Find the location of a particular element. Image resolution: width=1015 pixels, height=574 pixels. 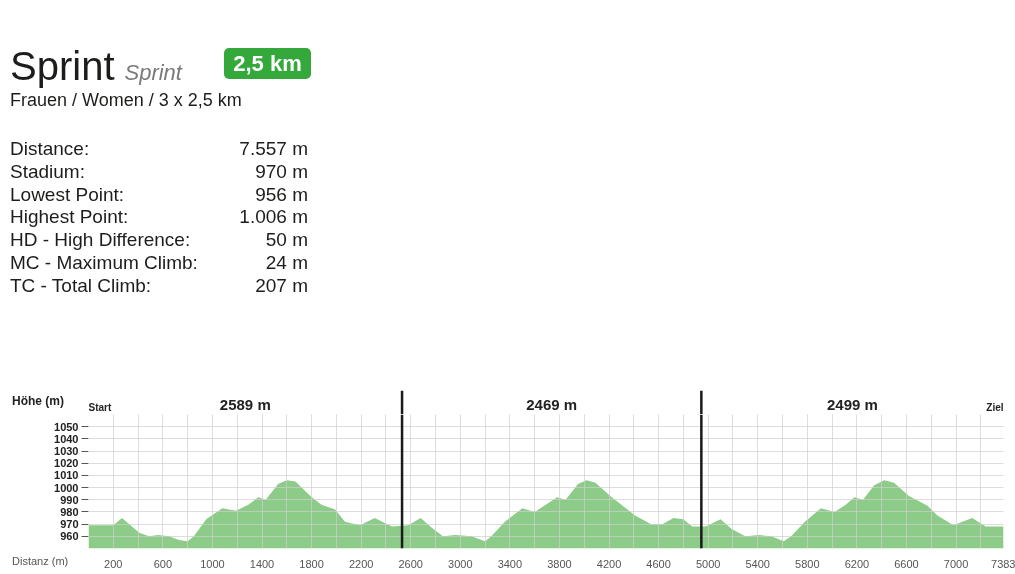

text: 2499 m is located at coordinates (852, 404).